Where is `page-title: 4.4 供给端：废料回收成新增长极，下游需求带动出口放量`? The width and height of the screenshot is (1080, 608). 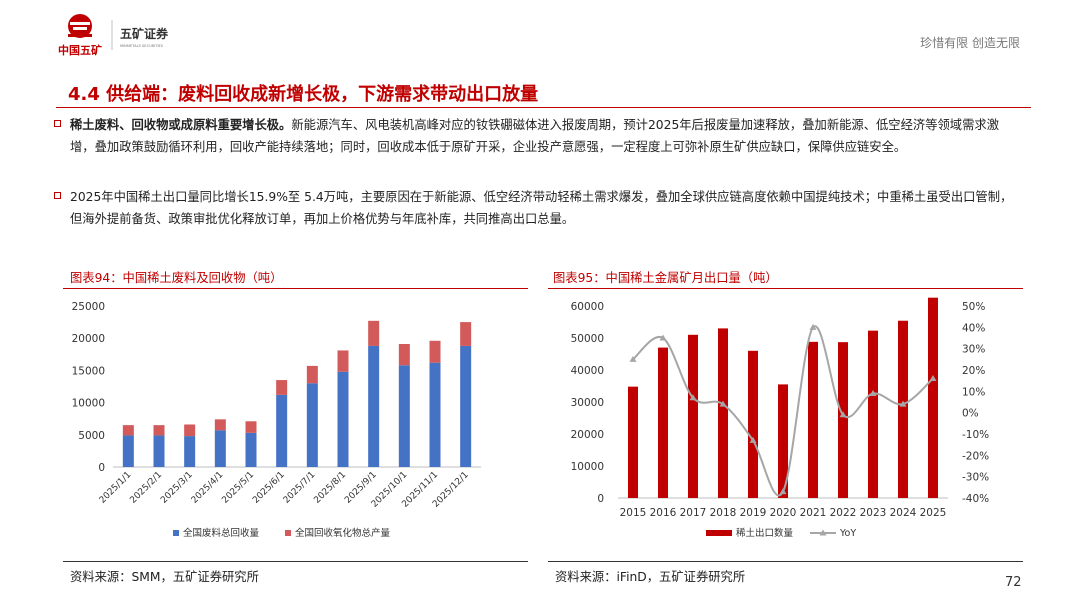
page-title: 4.4 供给端：废料回收成新增长极，下游需求带动出口放量 is located at coordinates (303, 94).